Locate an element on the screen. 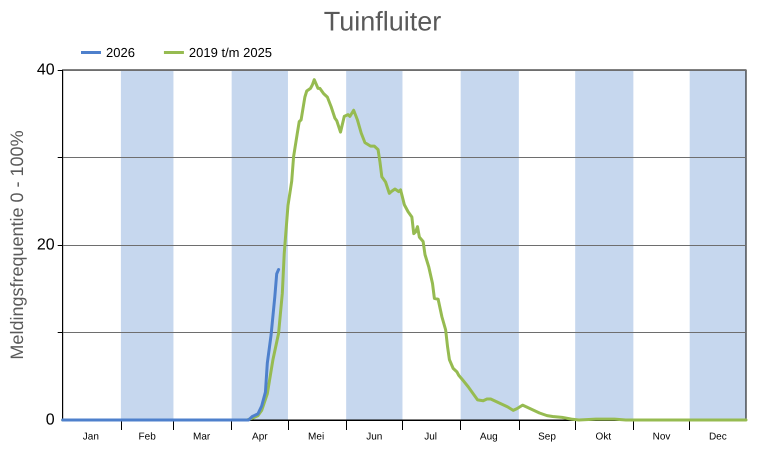  x-tick-label: Apr is located at coordinates (260, 437).